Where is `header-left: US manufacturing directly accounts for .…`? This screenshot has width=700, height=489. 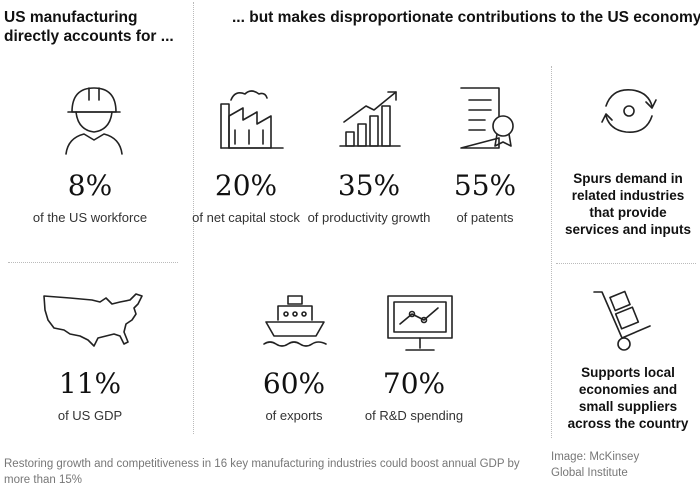 header-left: US manufacturing directly accounts for .… is located at coordinates (89, 27).